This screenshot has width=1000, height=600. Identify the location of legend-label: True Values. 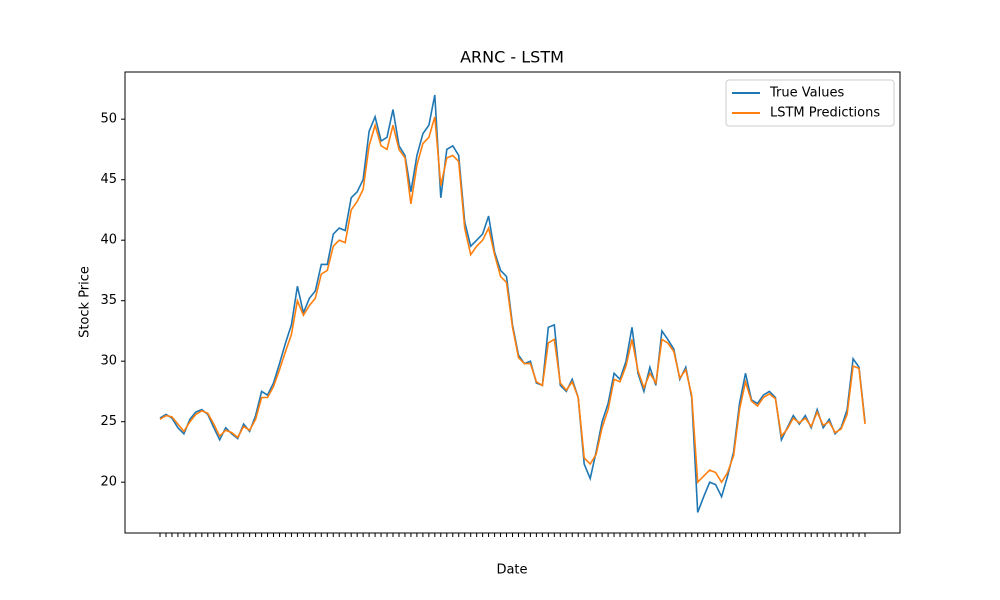
(806, 93).